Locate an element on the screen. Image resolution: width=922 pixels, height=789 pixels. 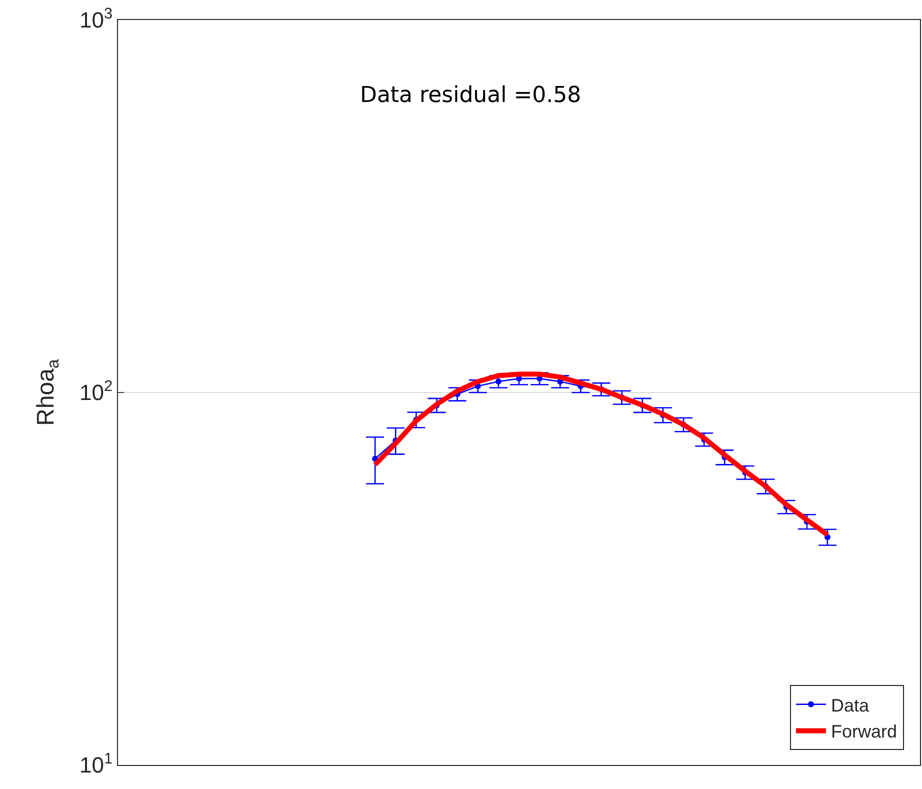
legend-label: Data is located at coordinates (850, 705).